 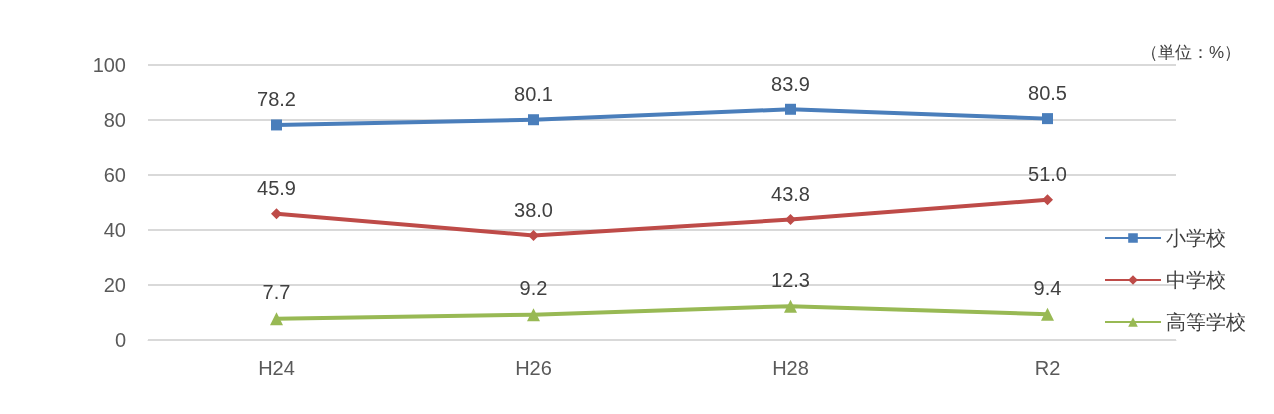 I want to click on y-tick-label: 20, so click(x=114, y=285).